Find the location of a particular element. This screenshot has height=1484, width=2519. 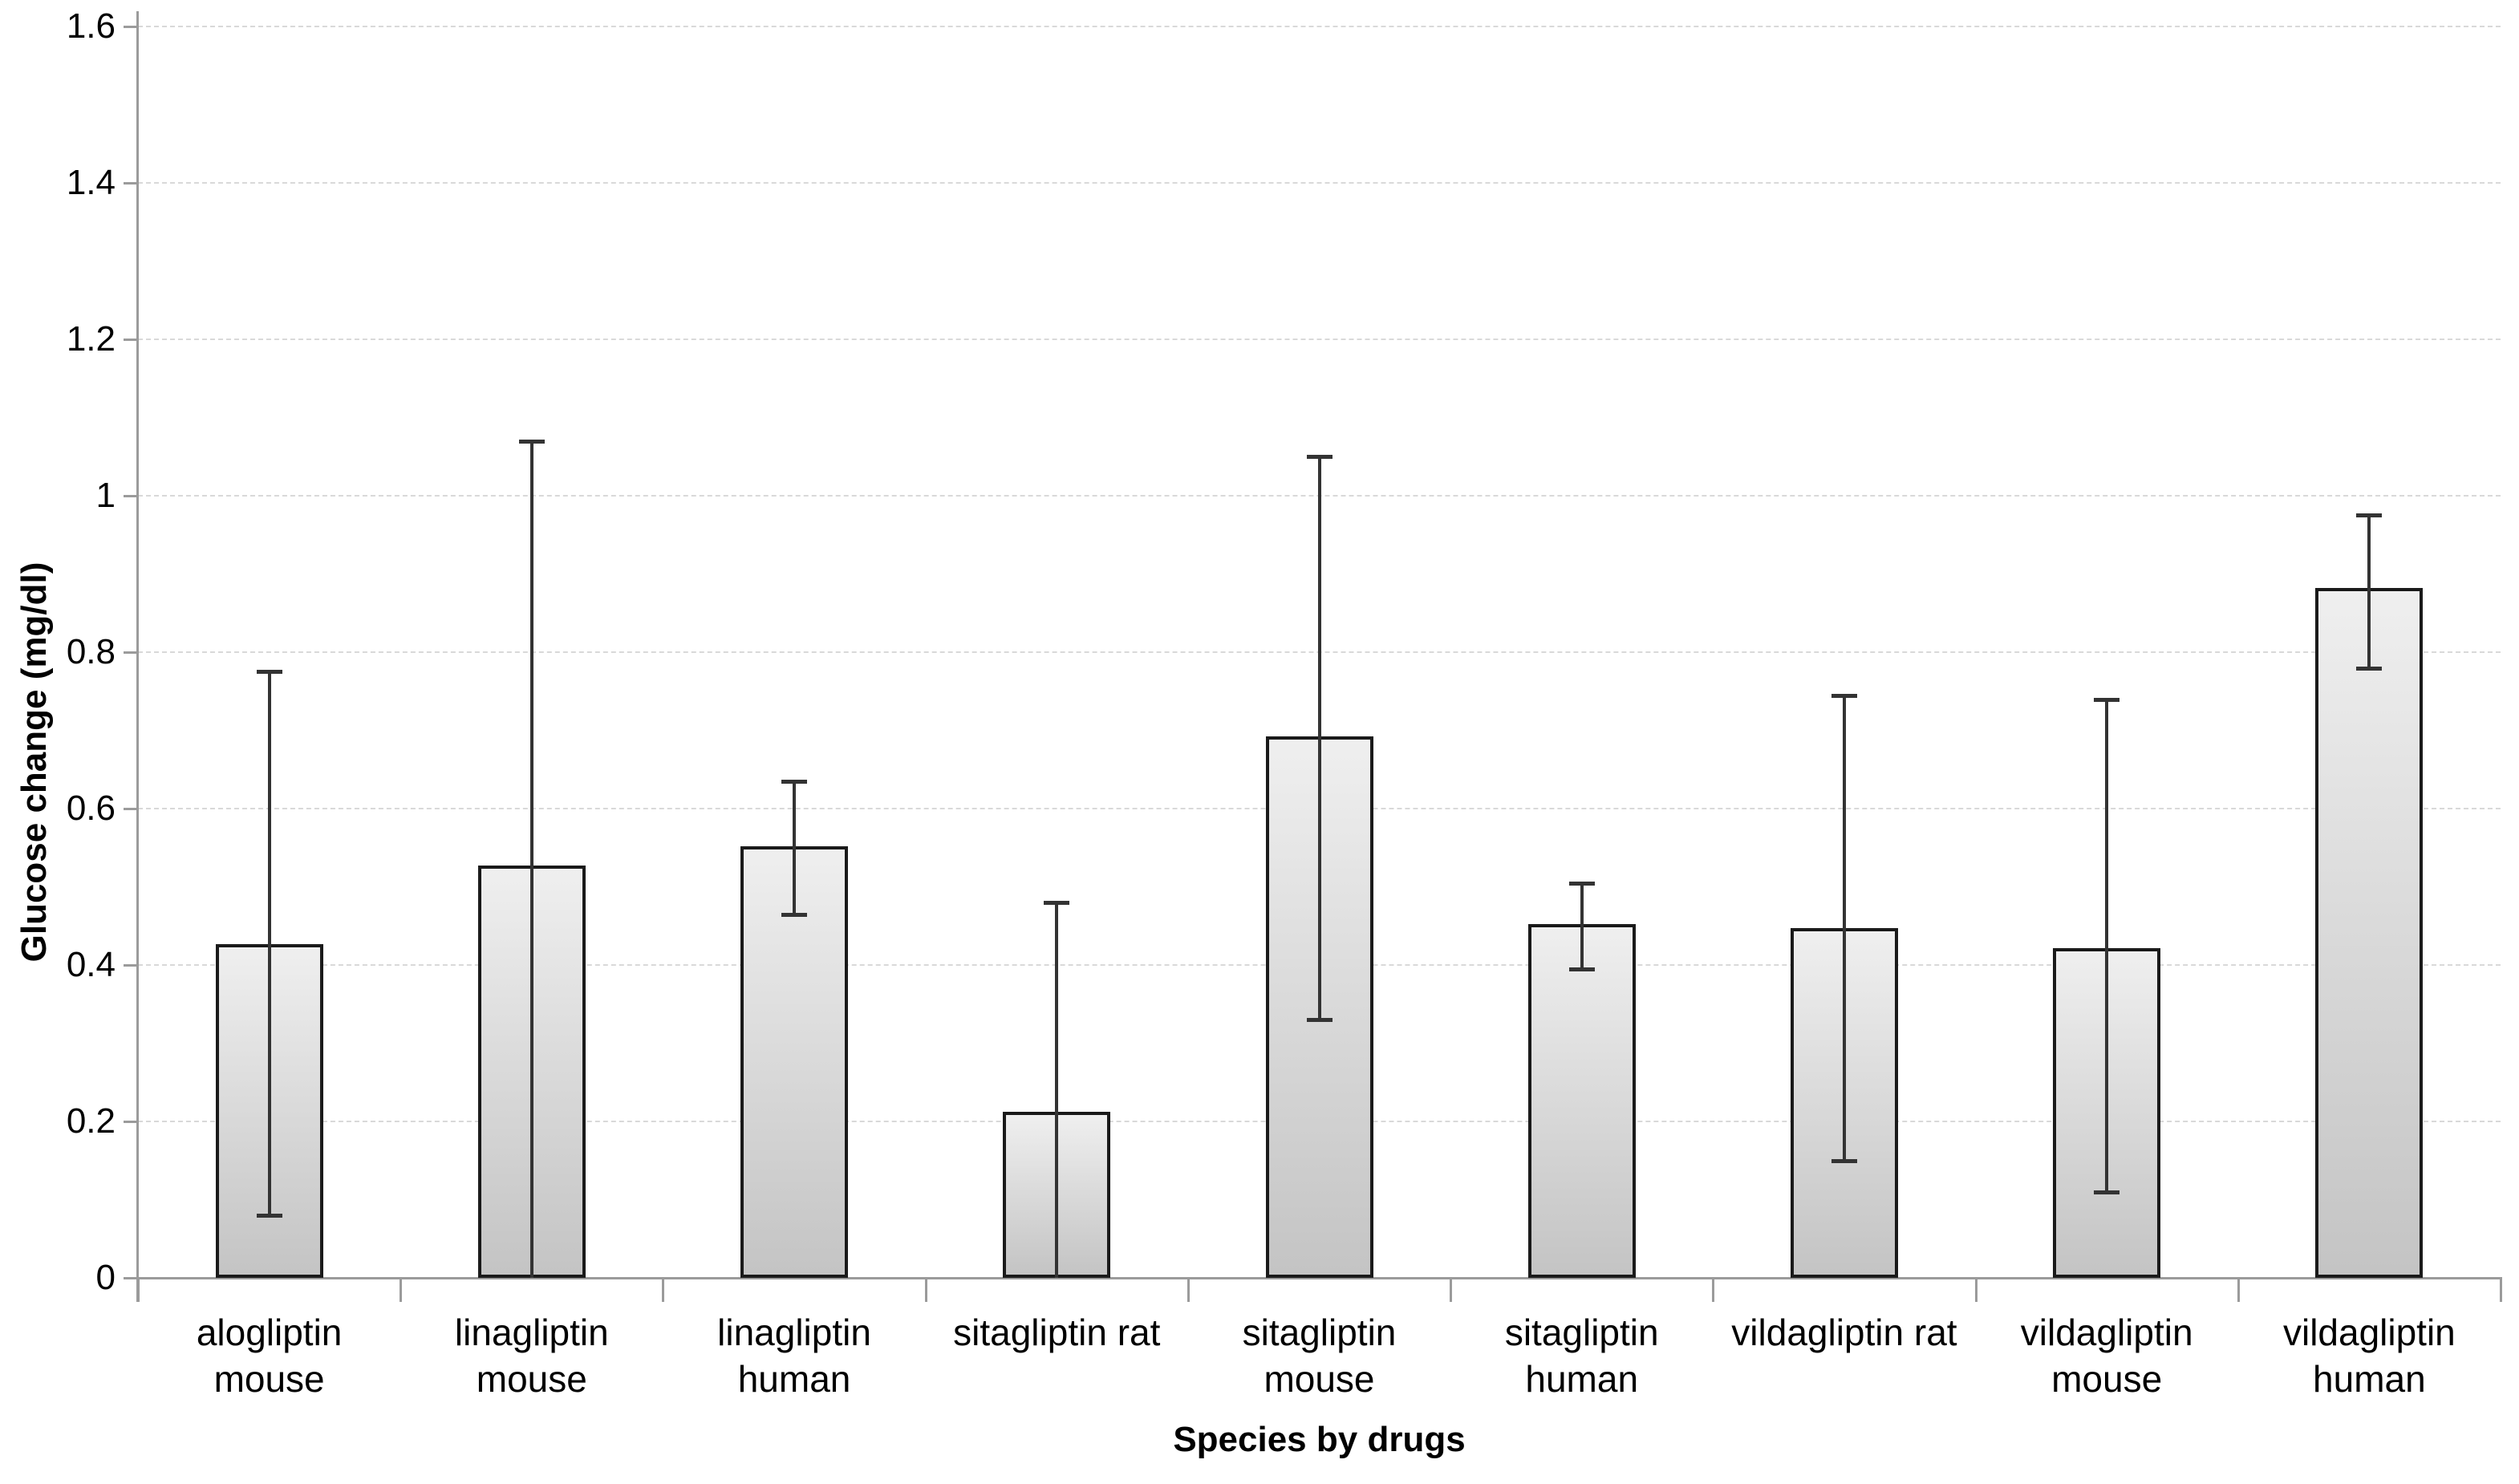

y-tick-label: 0 is located at coordinates (105, 1277).